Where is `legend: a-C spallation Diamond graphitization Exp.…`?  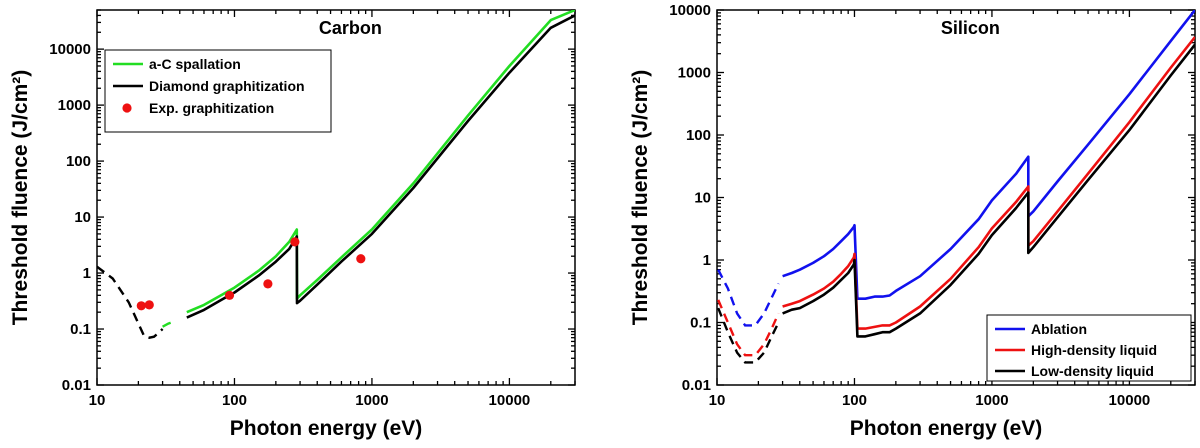 legend: a-C spallation Diamond graphitization Exp.… is located at coordinates (218, 91).